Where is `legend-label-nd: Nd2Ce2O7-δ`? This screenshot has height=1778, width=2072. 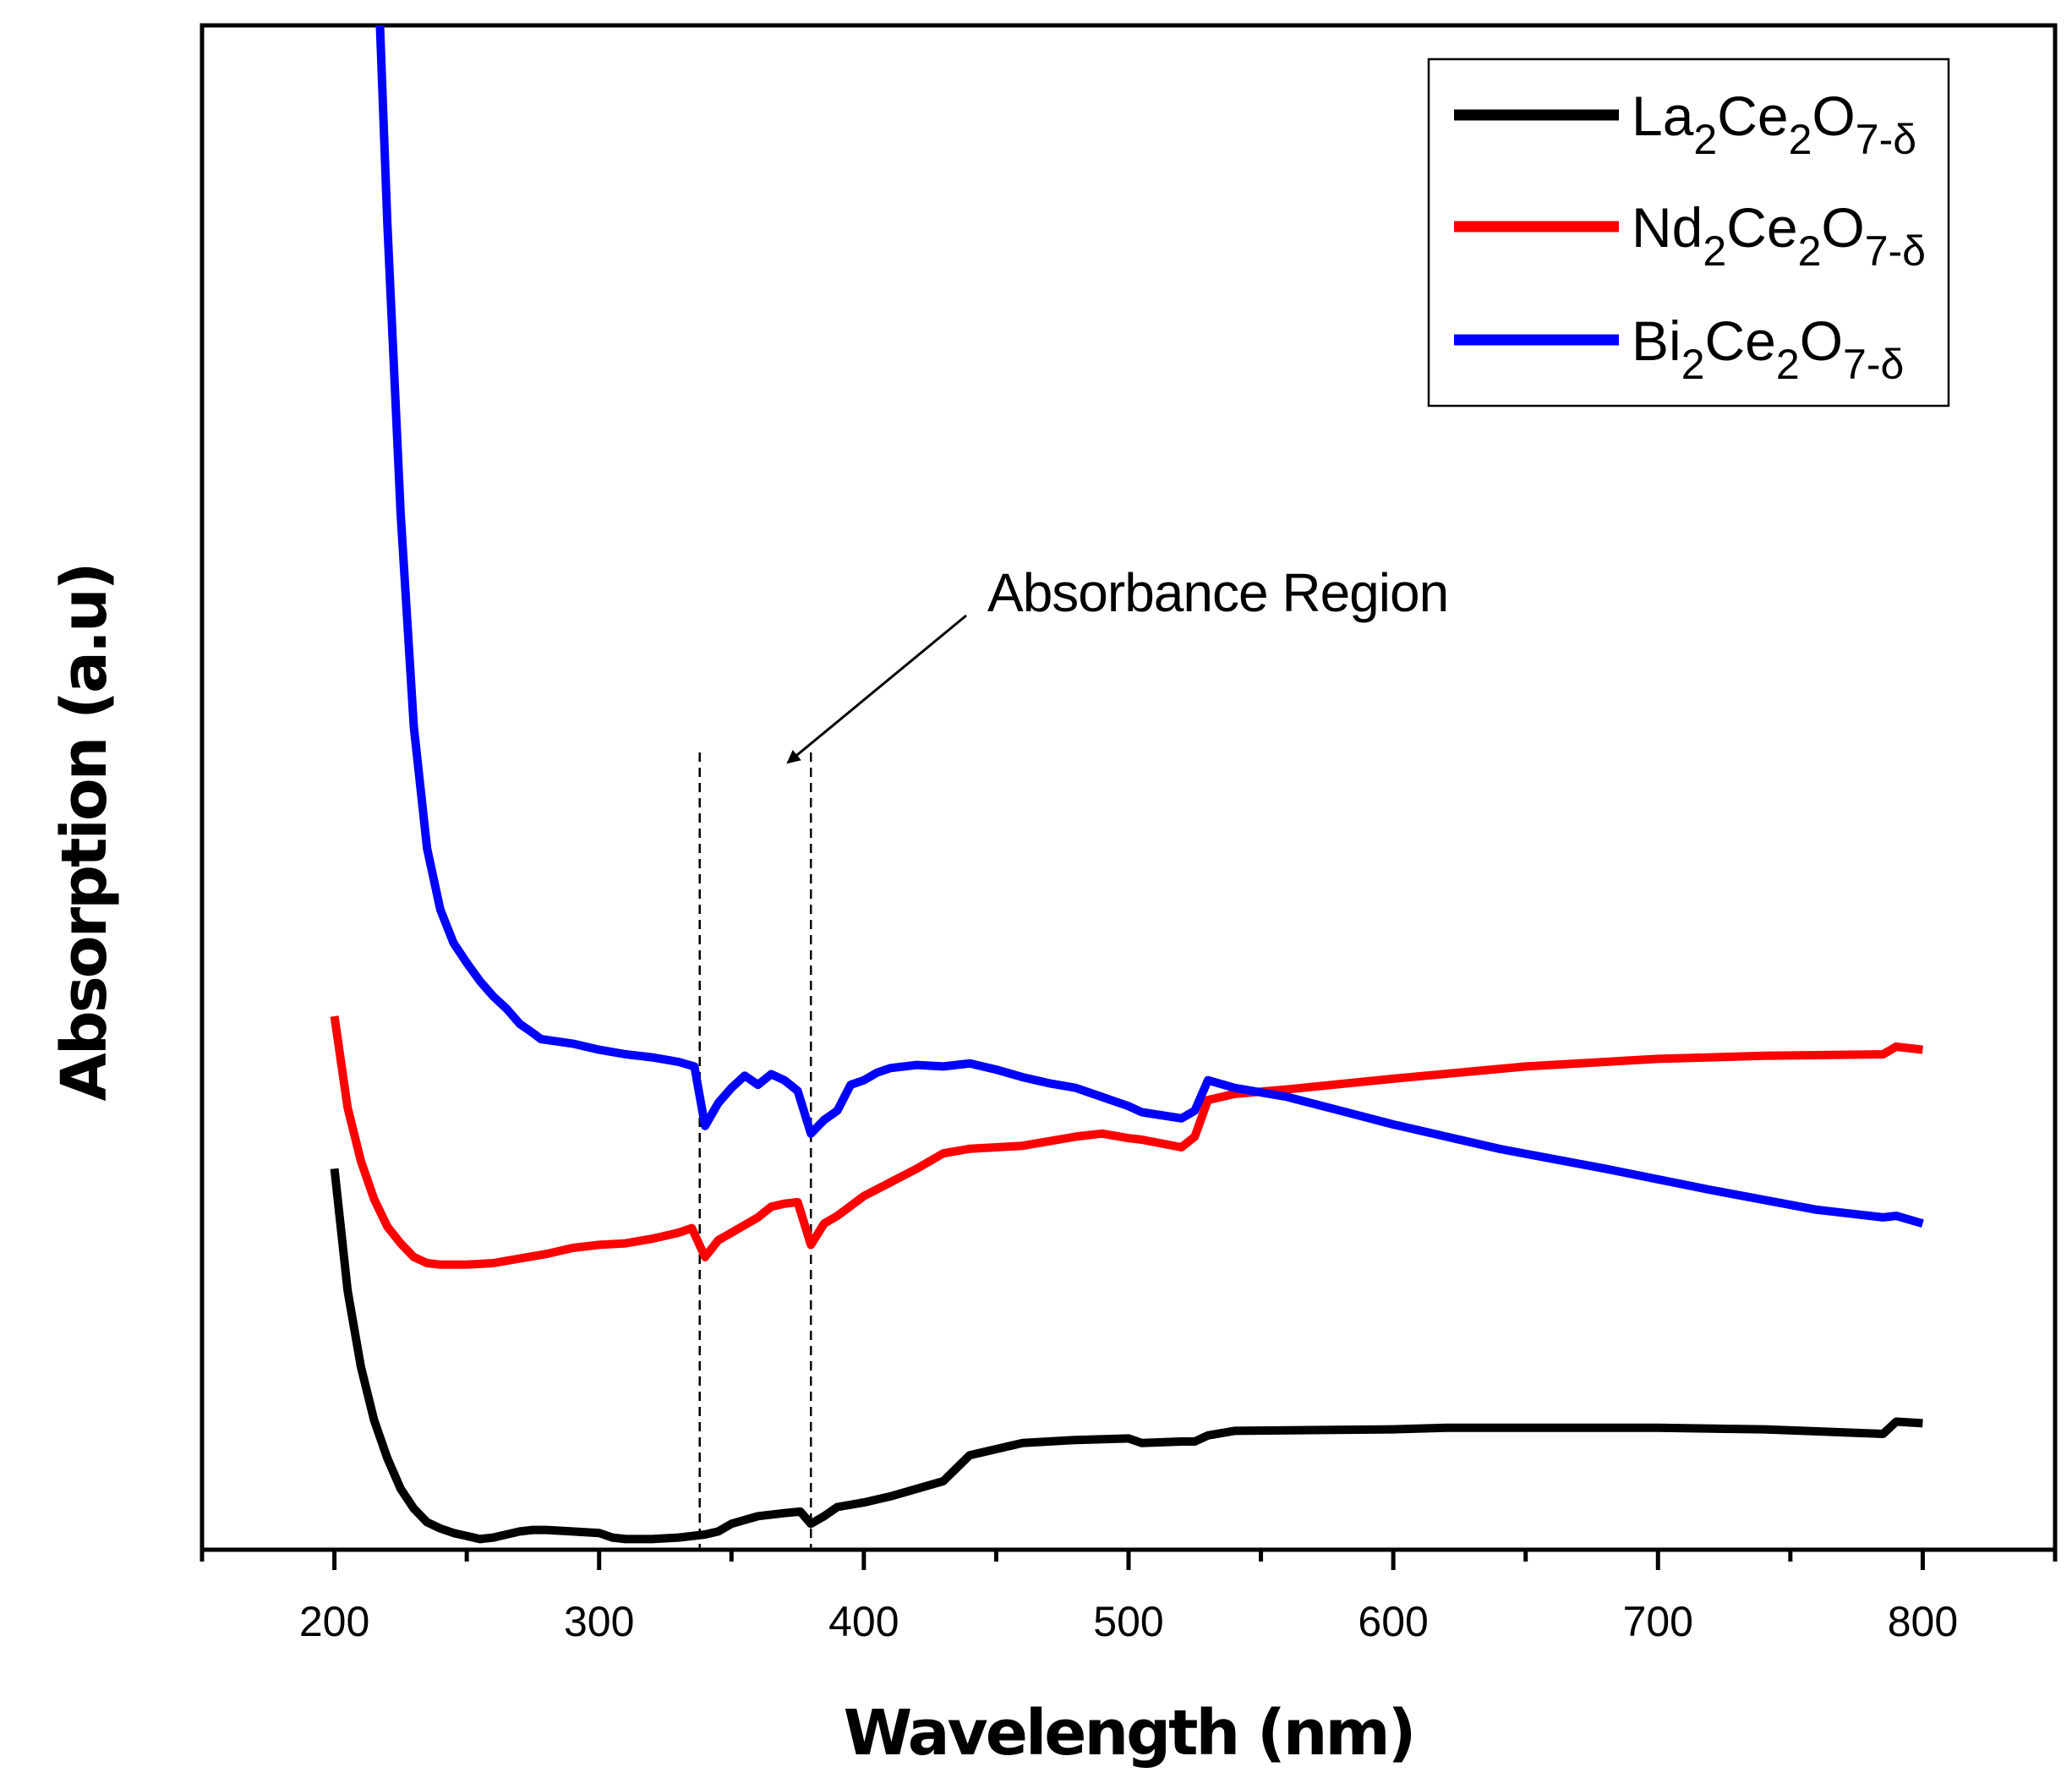
legend-label-nd: Nd2Ce2O7-δ is located at coordinates (1779, 235).